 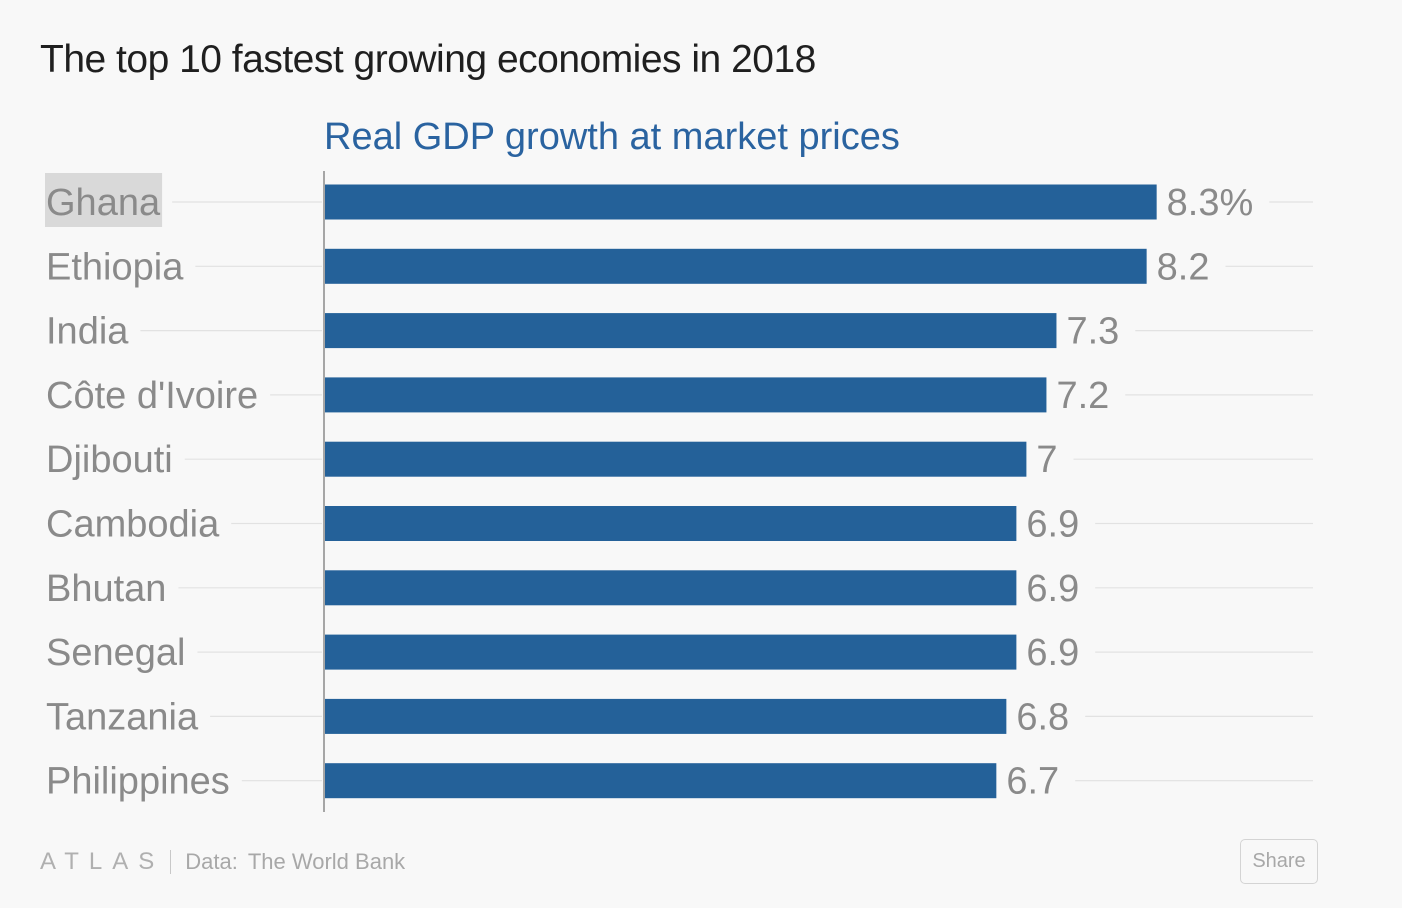 I want to click on bar-row: India 7.3, so click(x=679, y=332).